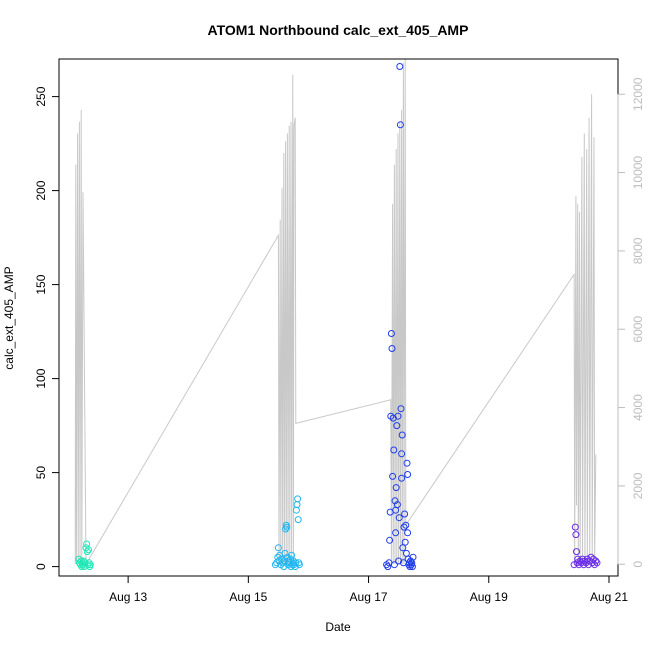  What do you see at coordinates (41, 378) in the screenshot?
I see `y-tick-label: 100` at bounding box center [41, 378].